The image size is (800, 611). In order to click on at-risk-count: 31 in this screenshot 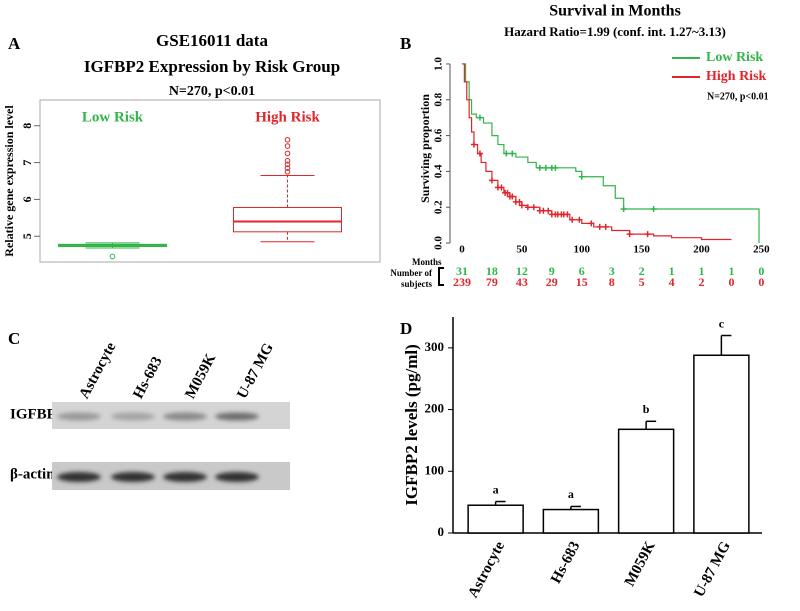, I will do `click(462, 271)`.